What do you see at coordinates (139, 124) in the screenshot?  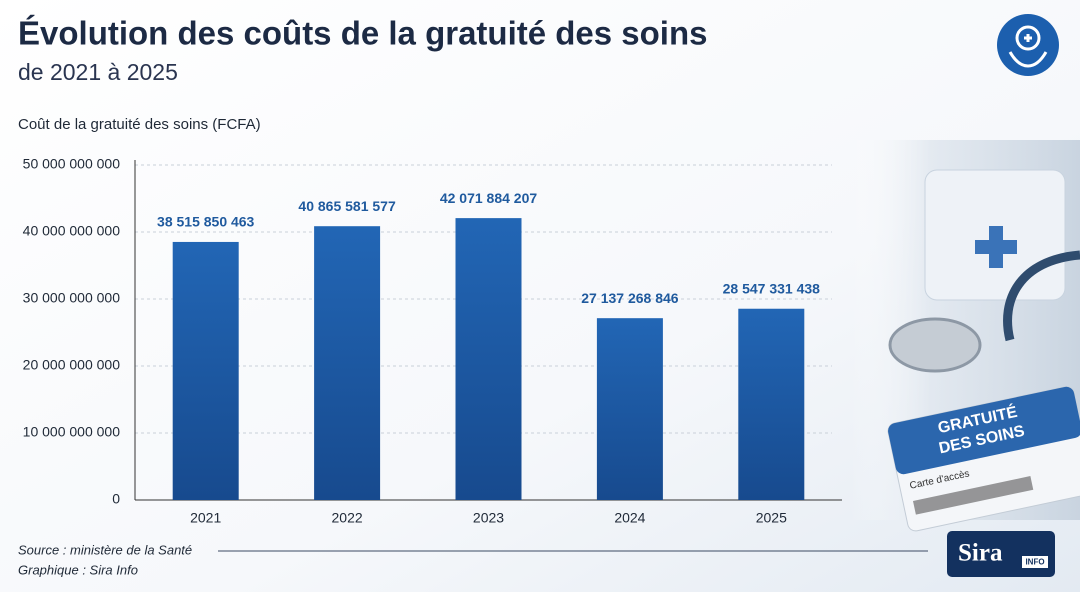 I see `y-axis-label: Coût de la gratuité des soins (FCFA)` at bounding box center [139, 124].